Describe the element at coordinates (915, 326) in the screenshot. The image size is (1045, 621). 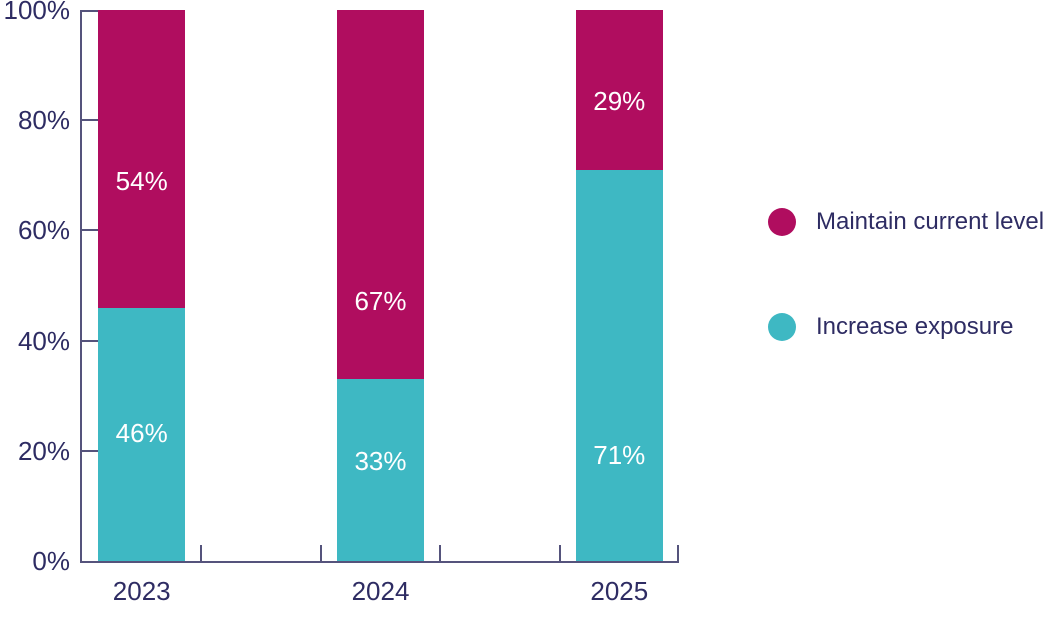
I see `legend-item-label: Increase exposure` at that location.